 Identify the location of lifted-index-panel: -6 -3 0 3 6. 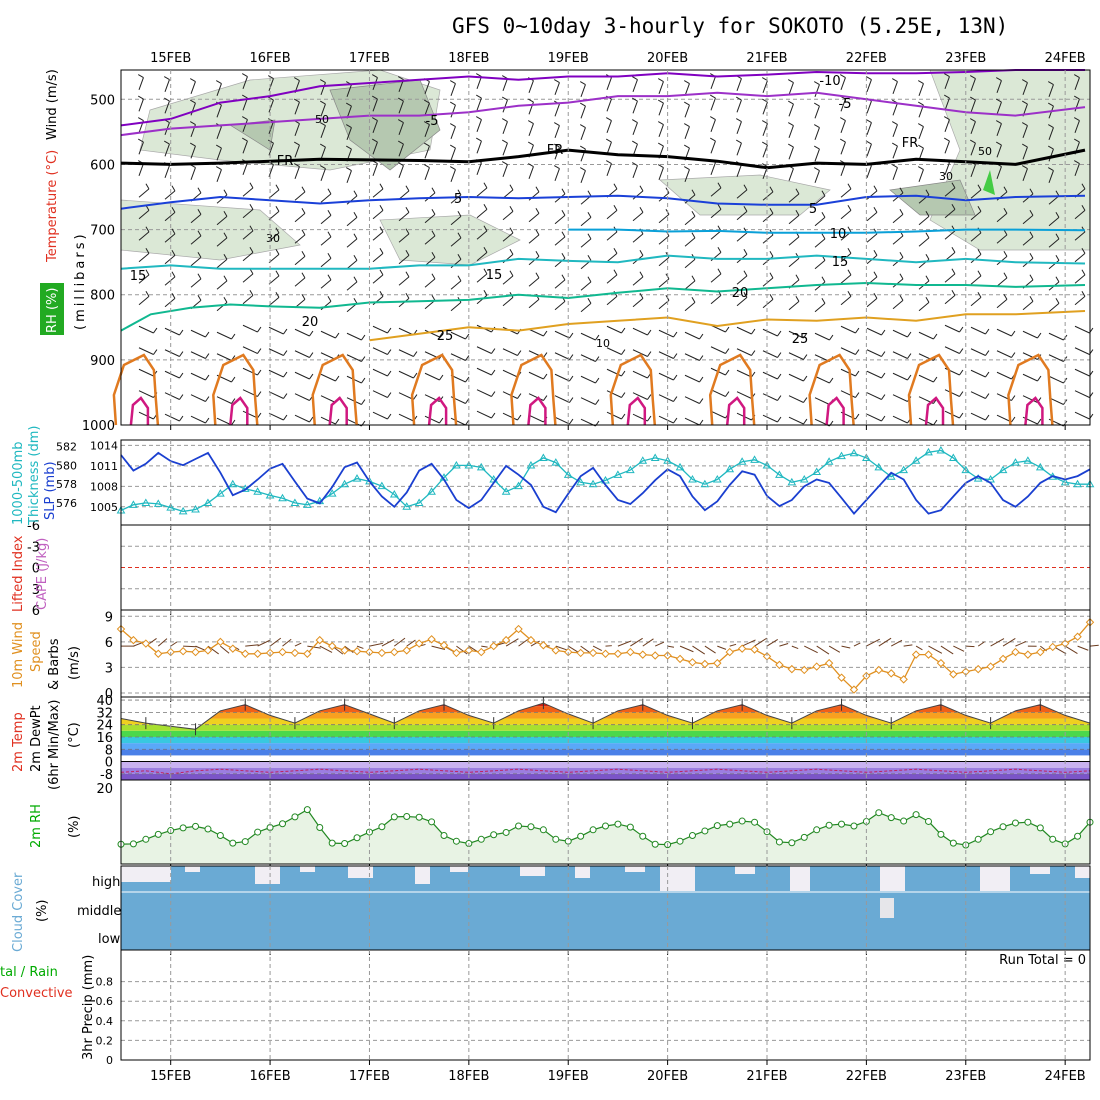
(559, 569).